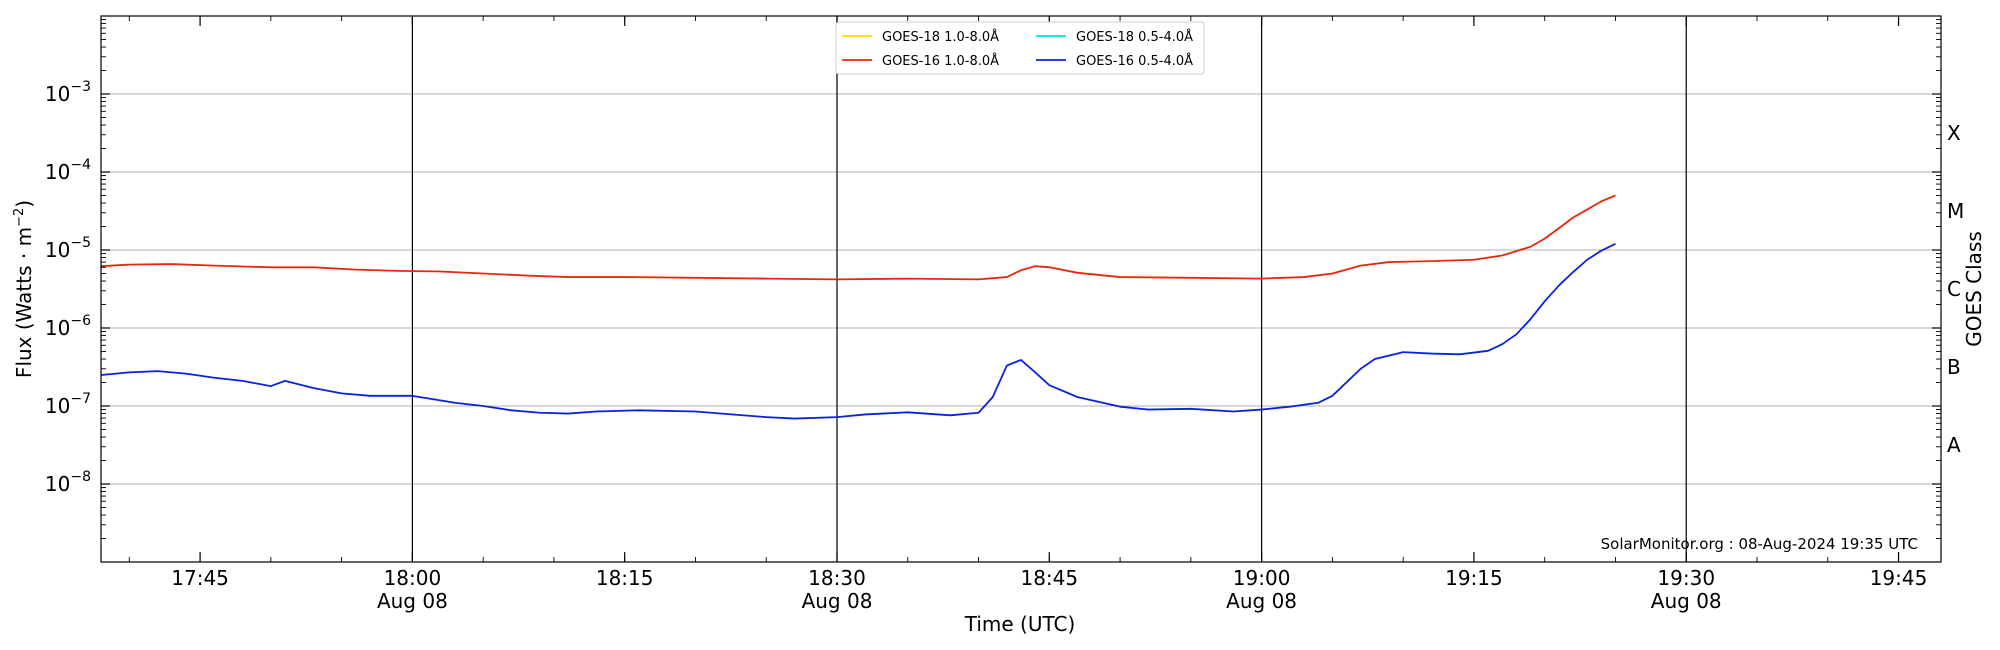  Describe the element at coordinates (1954, 367) in the screenshot. I see `goes-class-label: B` at that location.